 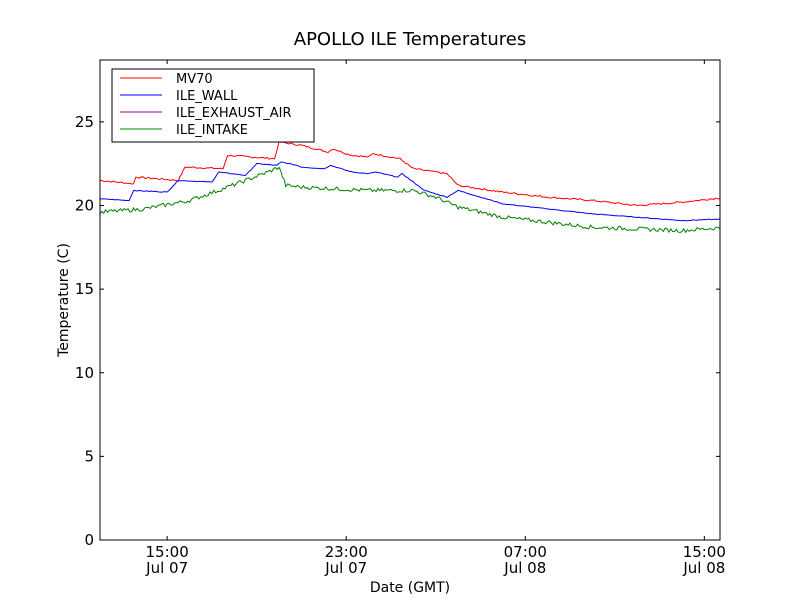 I want to click on y-tick-label: 25, so click(x=84, y=122).